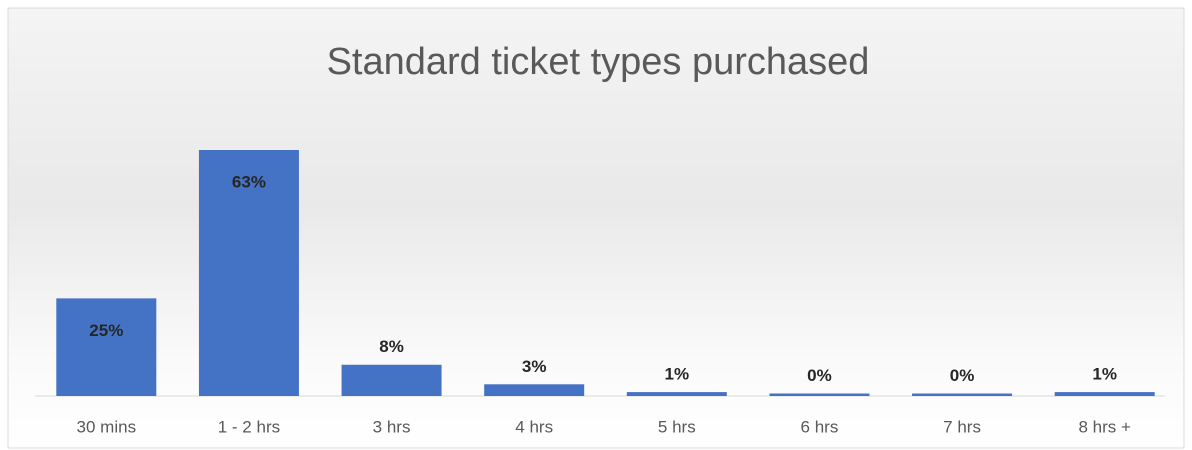 The image size is (1192, 450). What do you see at coordinates (820, 426) in the screenshot?
I see `x-tick-label: 6 hrs` at bounding box center [820, 426].